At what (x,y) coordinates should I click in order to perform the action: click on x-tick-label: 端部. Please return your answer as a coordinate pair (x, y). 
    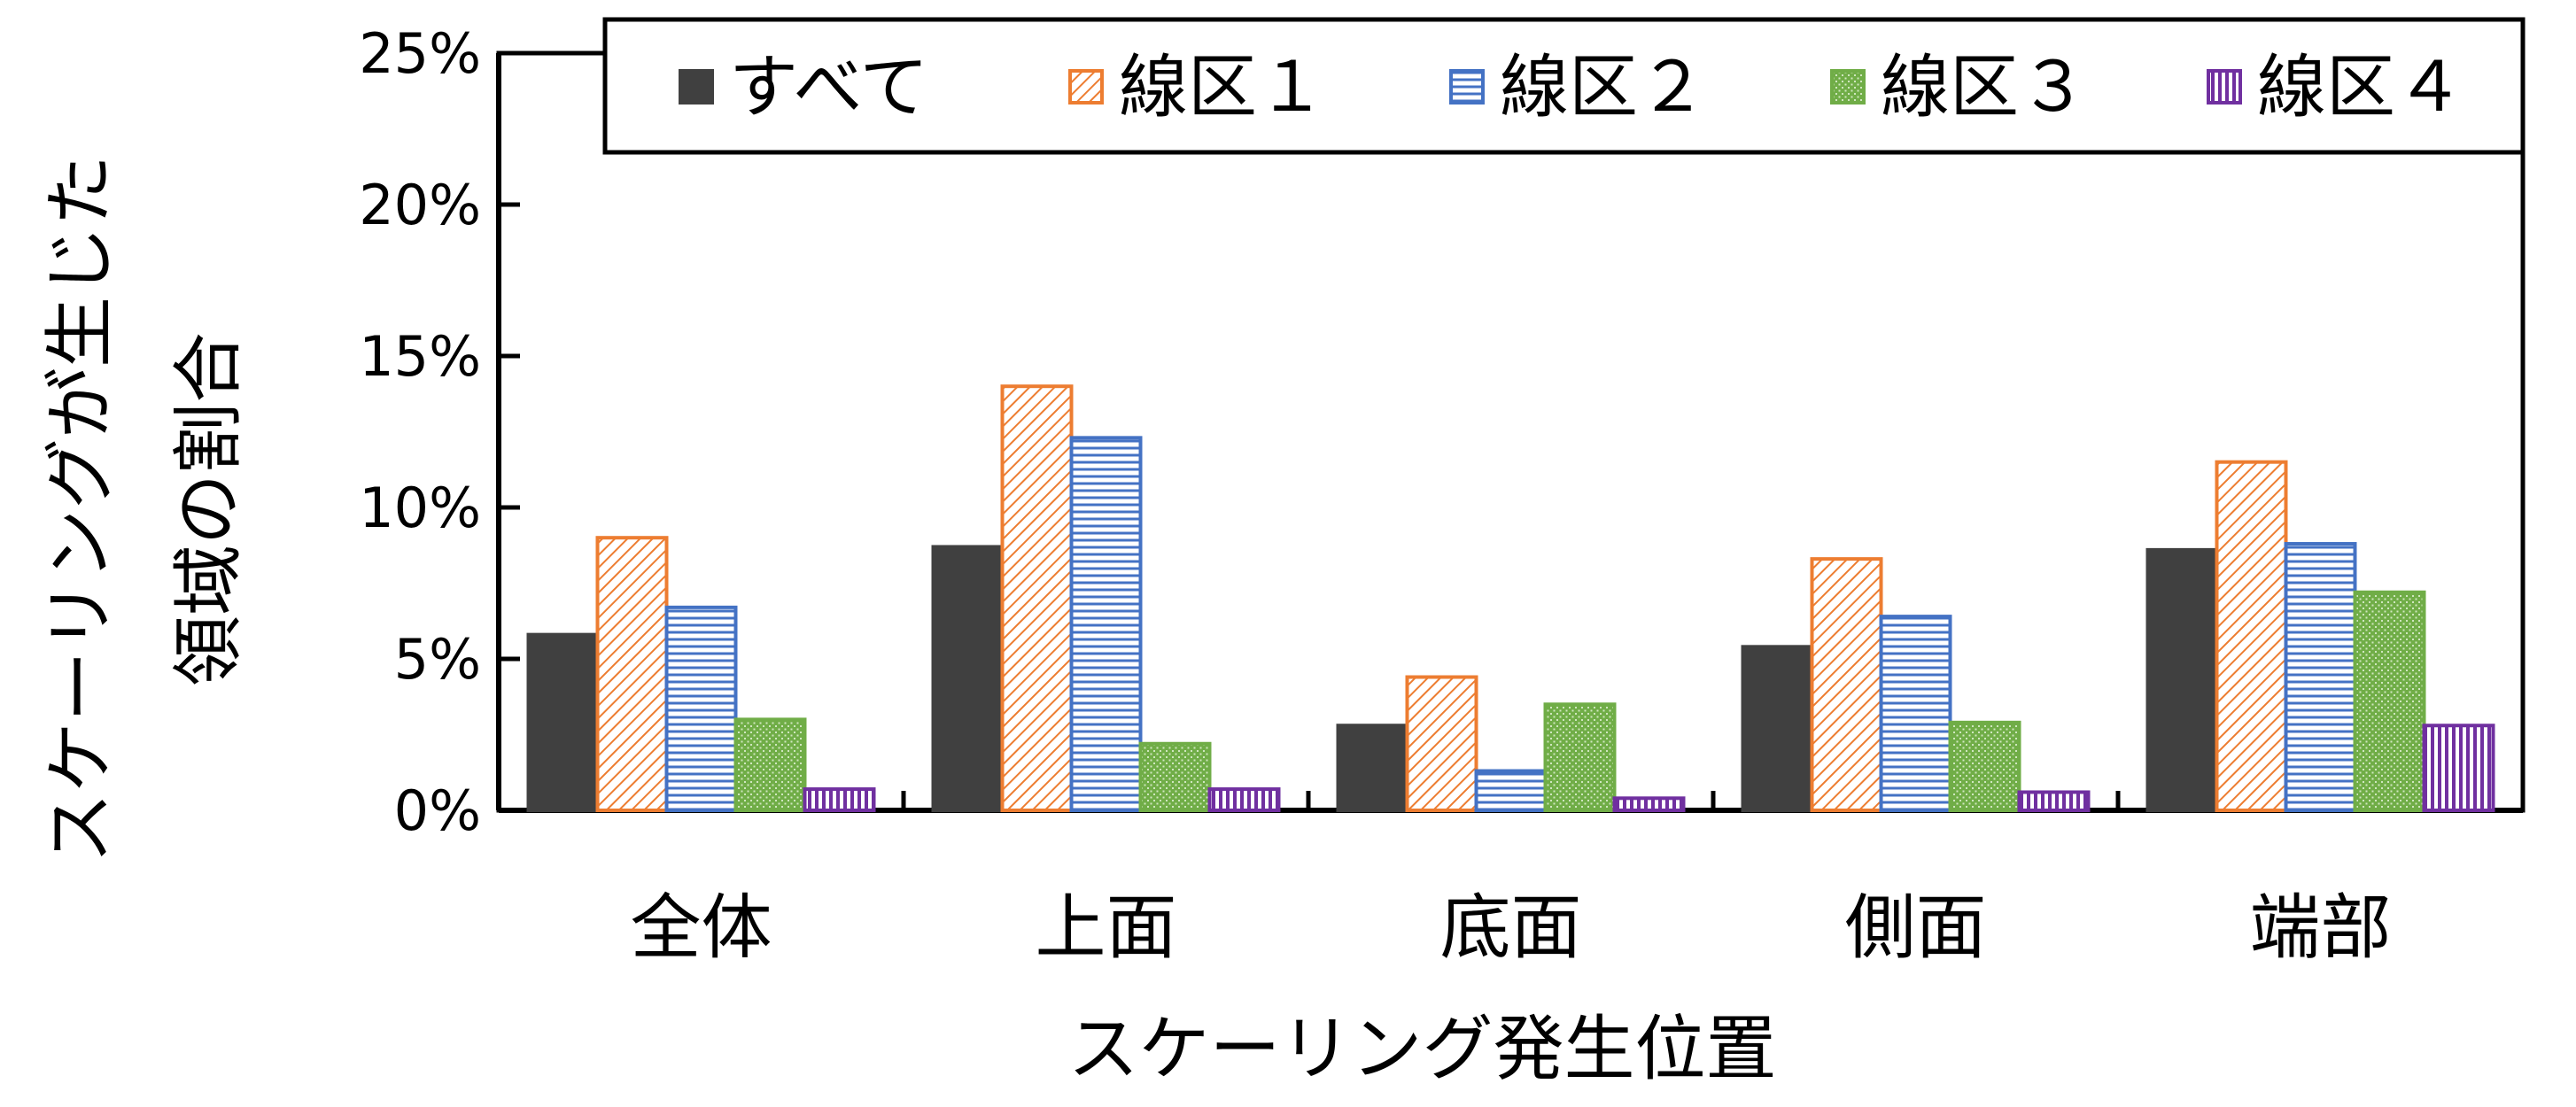
    Looking at the image, I should click on (2321, 927).